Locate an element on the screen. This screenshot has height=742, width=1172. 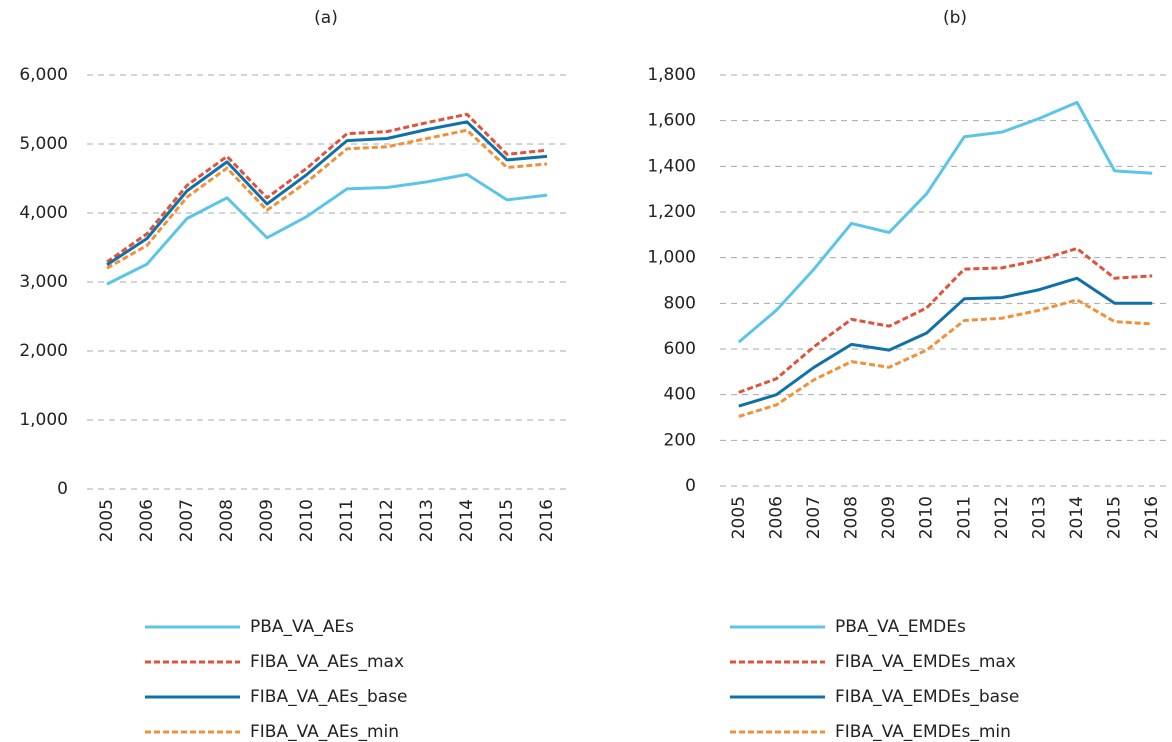
legend-label: PBA_VA_EMDEs is located at coordinates (900, 627).